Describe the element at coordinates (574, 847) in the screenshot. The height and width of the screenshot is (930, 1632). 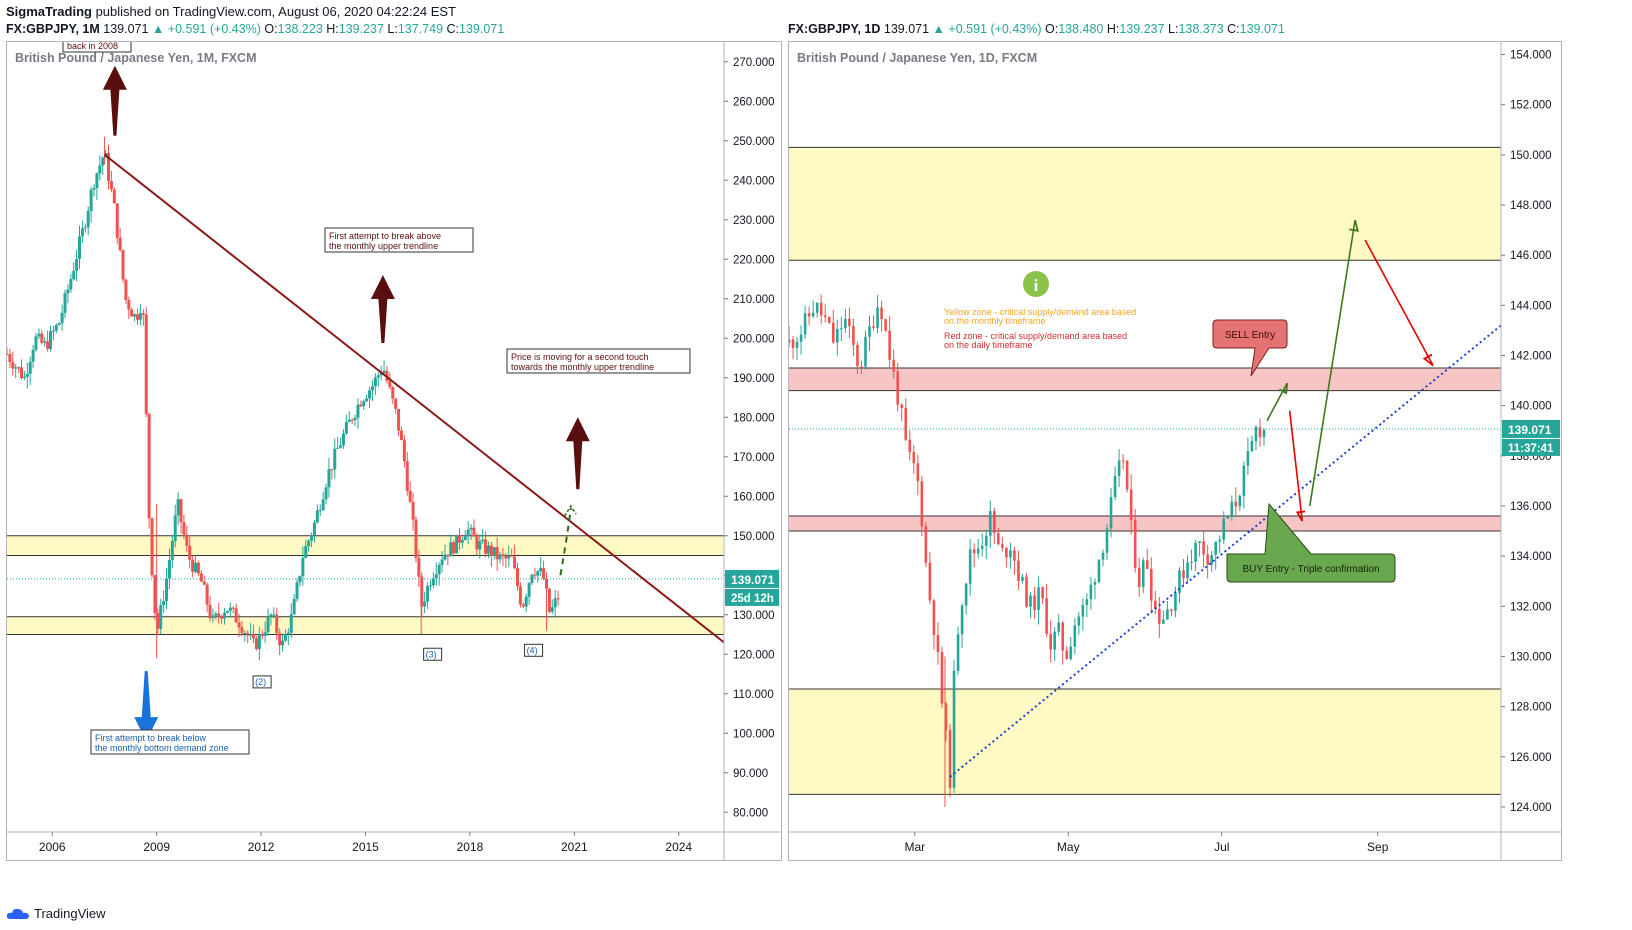
I see `x-tick-label: 2021` at that location.